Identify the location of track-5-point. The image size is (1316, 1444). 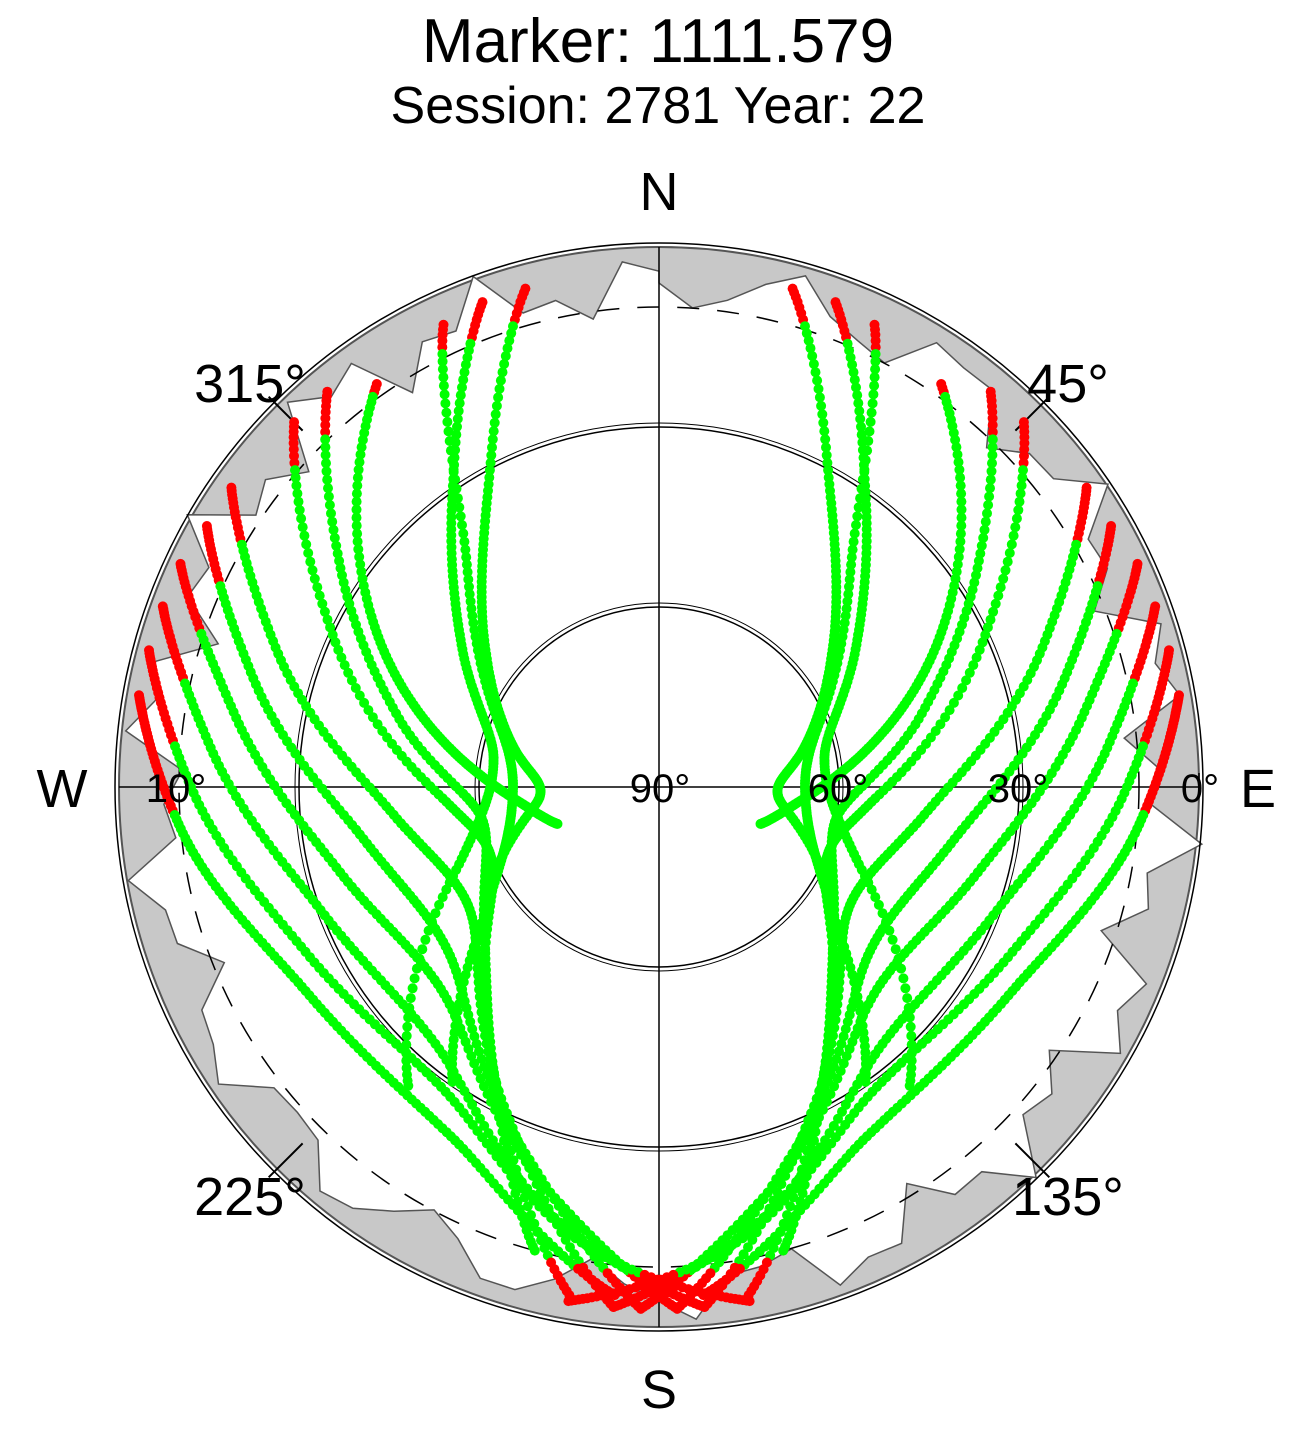
(831, 1043).